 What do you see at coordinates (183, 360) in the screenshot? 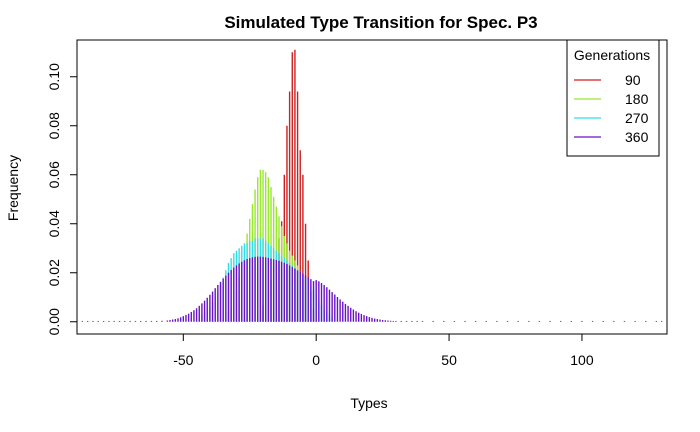
I see `x-tick-label: -50` at bounding box center [183, 360].